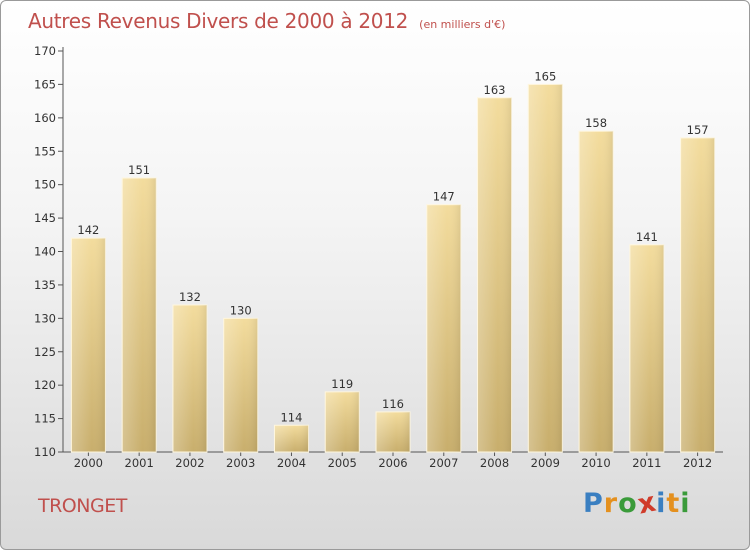  Describe the element at coordinates (596, 123) in the screenshot. I see `bar-value-label: 158` at that location.